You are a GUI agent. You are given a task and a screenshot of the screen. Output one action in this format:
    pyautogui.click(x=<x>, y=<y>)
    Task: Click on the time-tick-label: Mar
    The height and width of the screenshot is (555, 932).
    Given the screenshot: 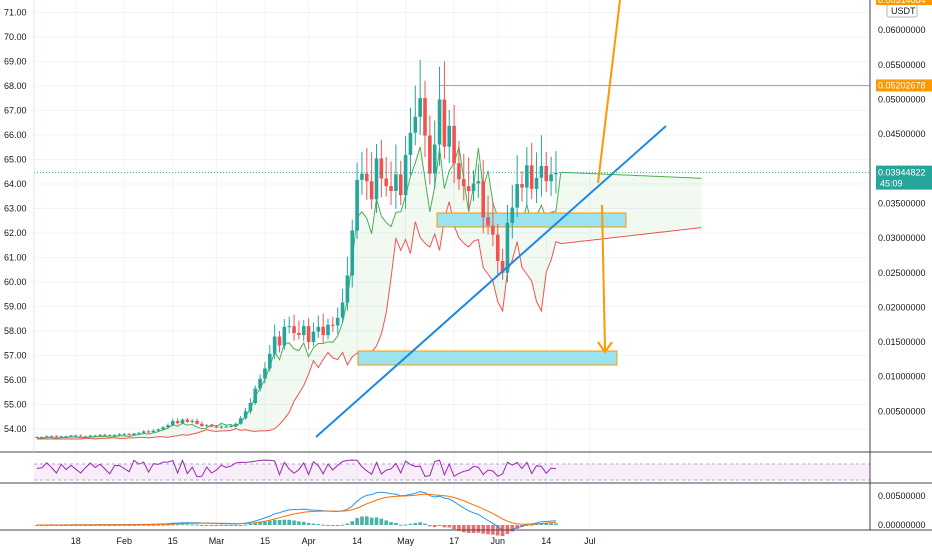 What is the action you would take?
    pyautogui.click(x=217, y=541)
    